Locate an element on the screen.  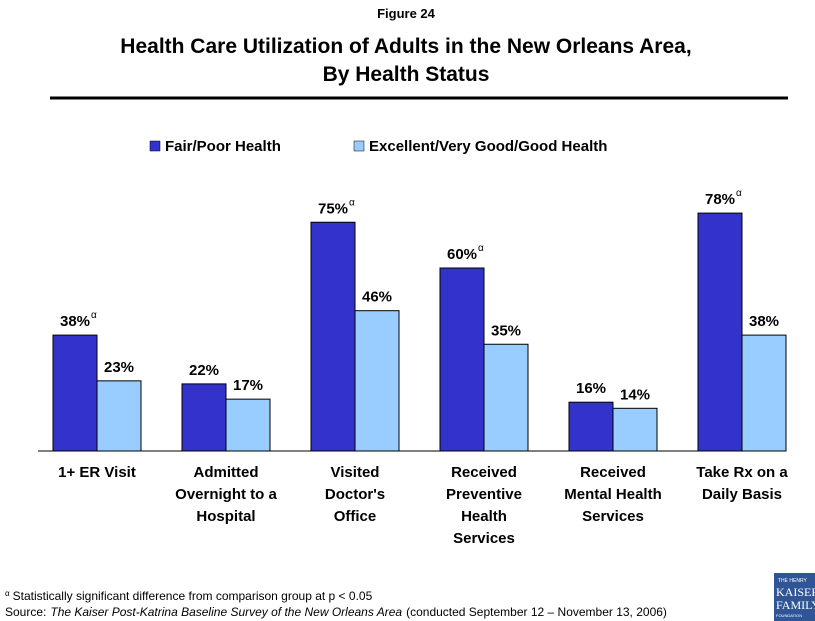
value-label: 78% is located at coordinates (720, 199).